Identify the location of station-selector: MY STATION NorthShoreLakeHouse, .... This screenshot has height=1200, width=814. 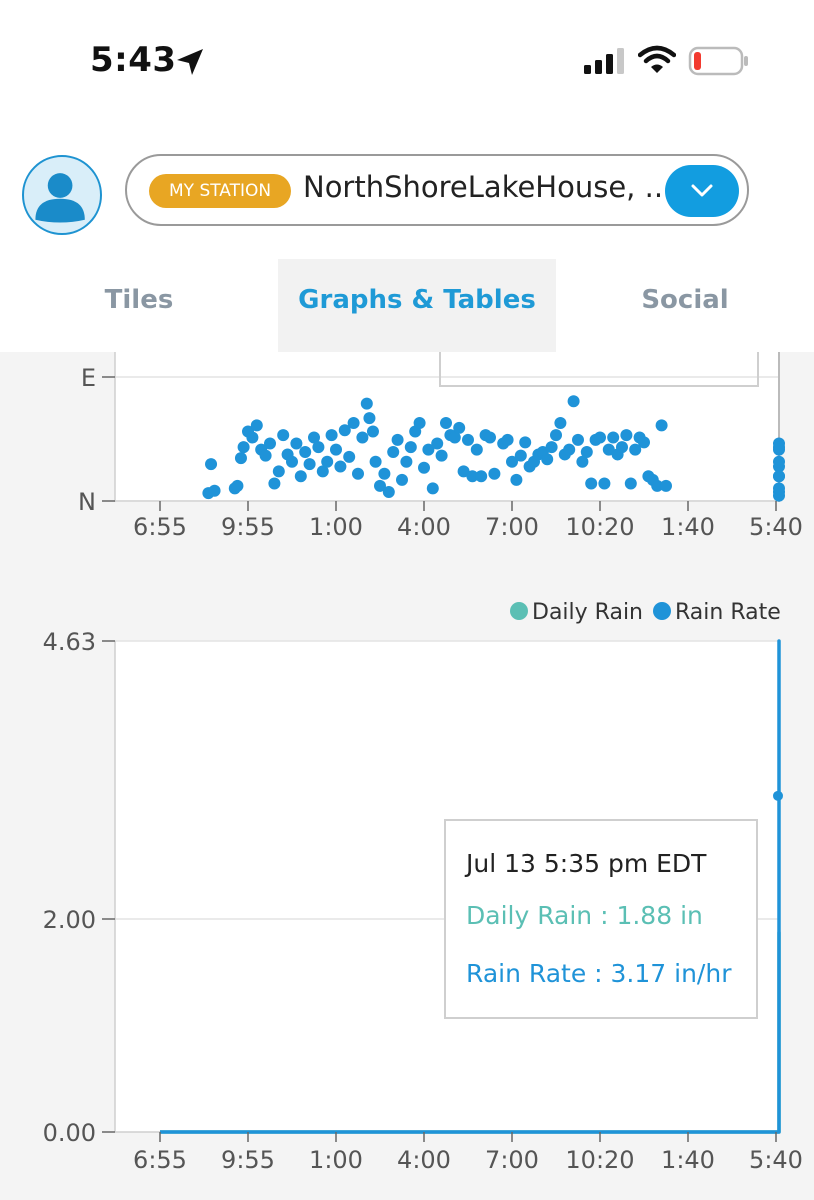
(437, 190).